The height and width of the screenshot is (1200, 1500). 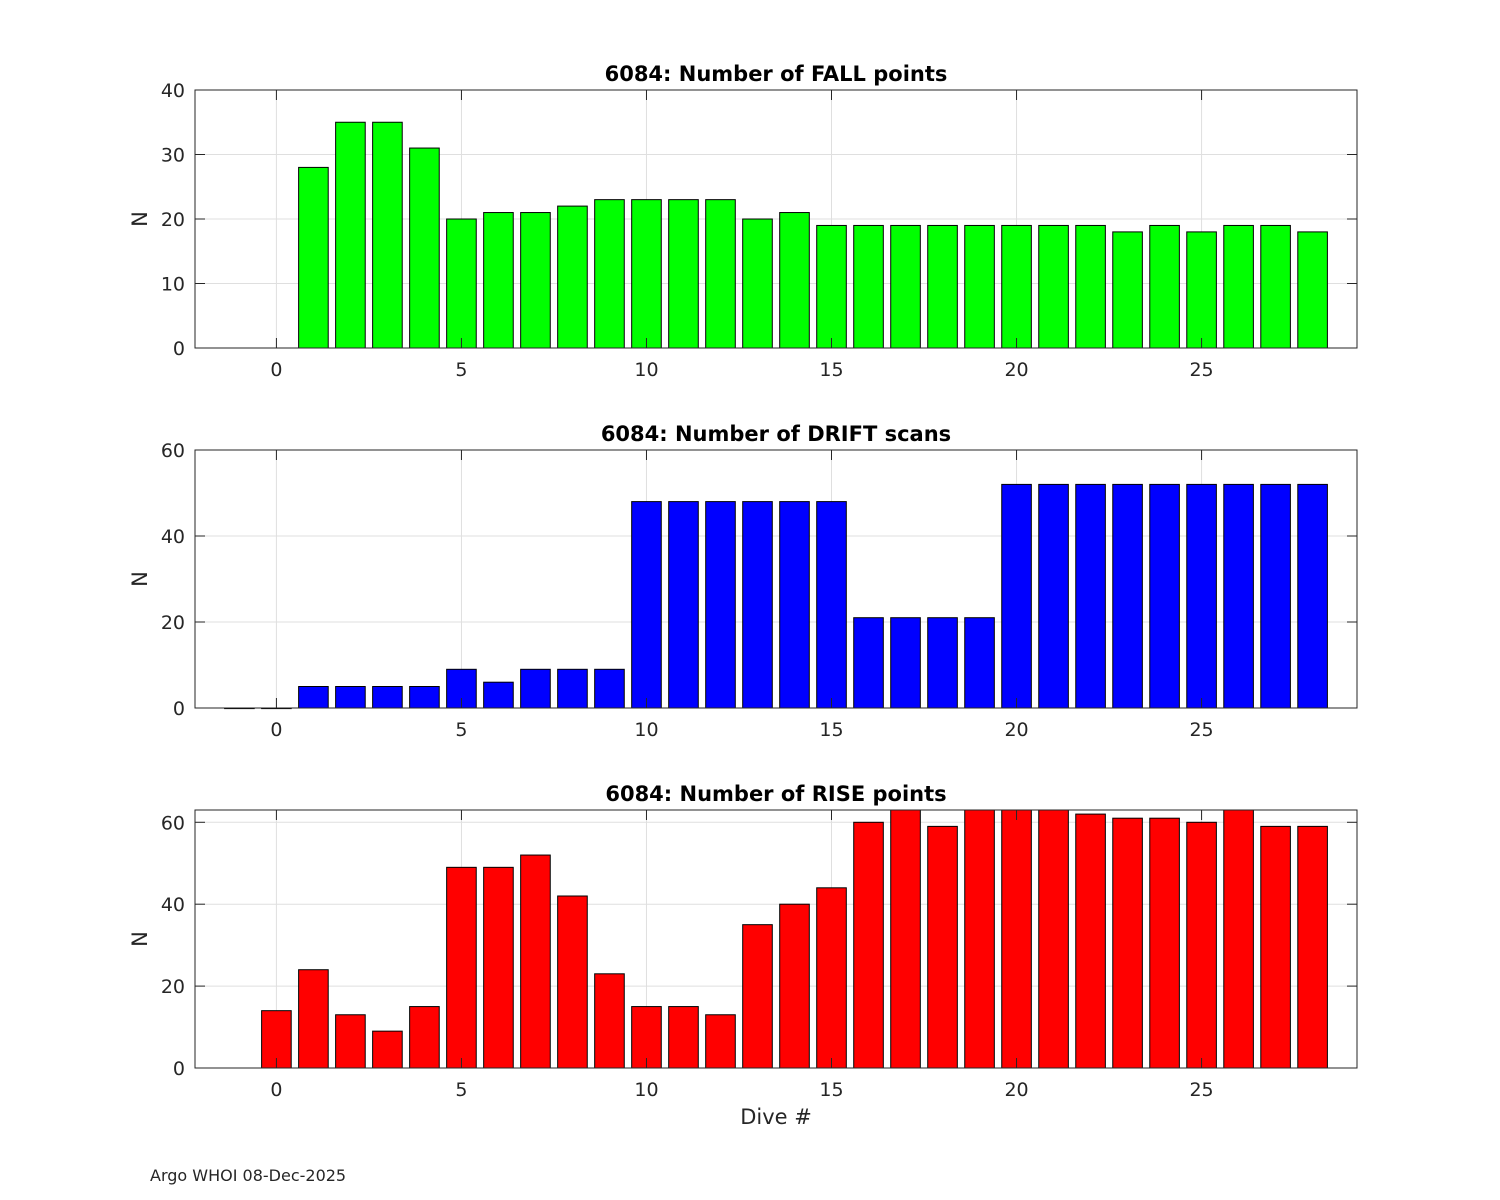 I want to click on chart-title: 6084: Number of DRIFT scans, so click(x=776, y=434).